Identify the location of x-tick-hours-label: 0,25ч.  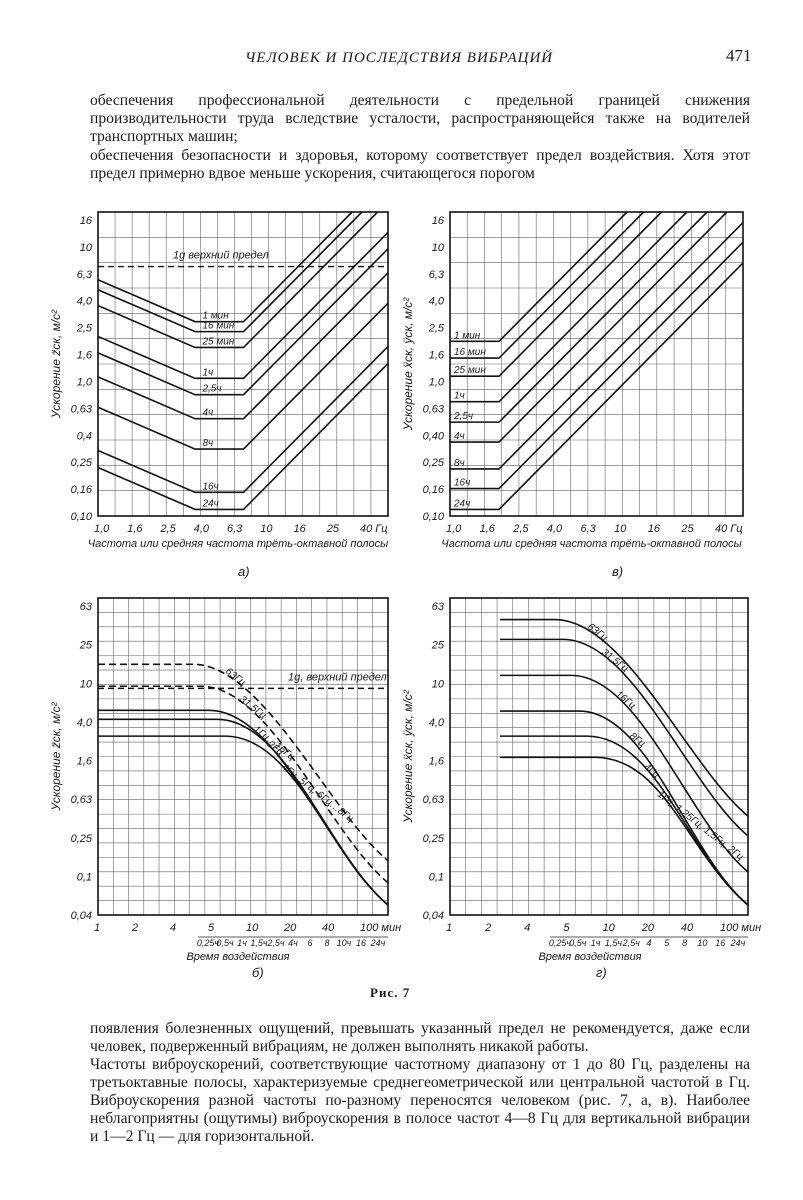
(560, 943).